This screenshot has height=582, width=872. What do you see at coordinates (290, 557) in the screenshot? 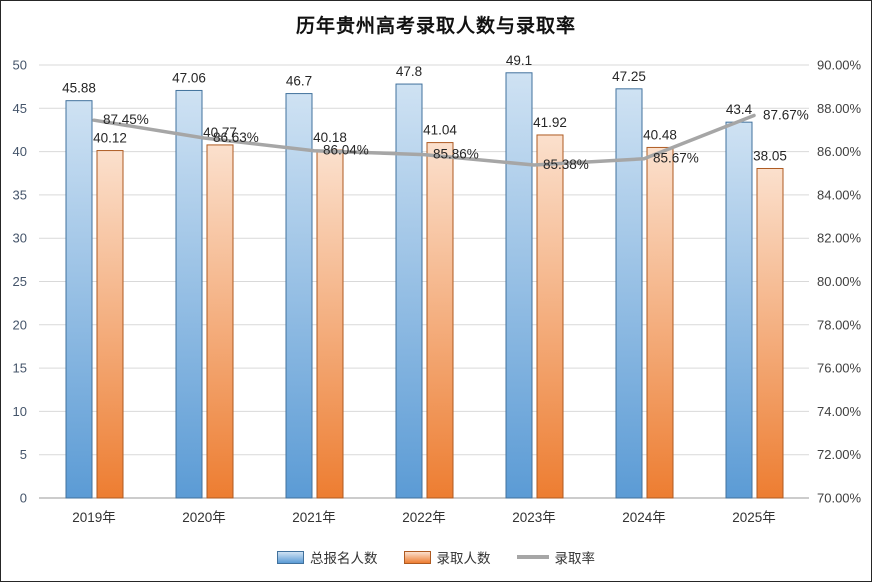
I see `legend-swatch-total` at bounding box center [290, 557].